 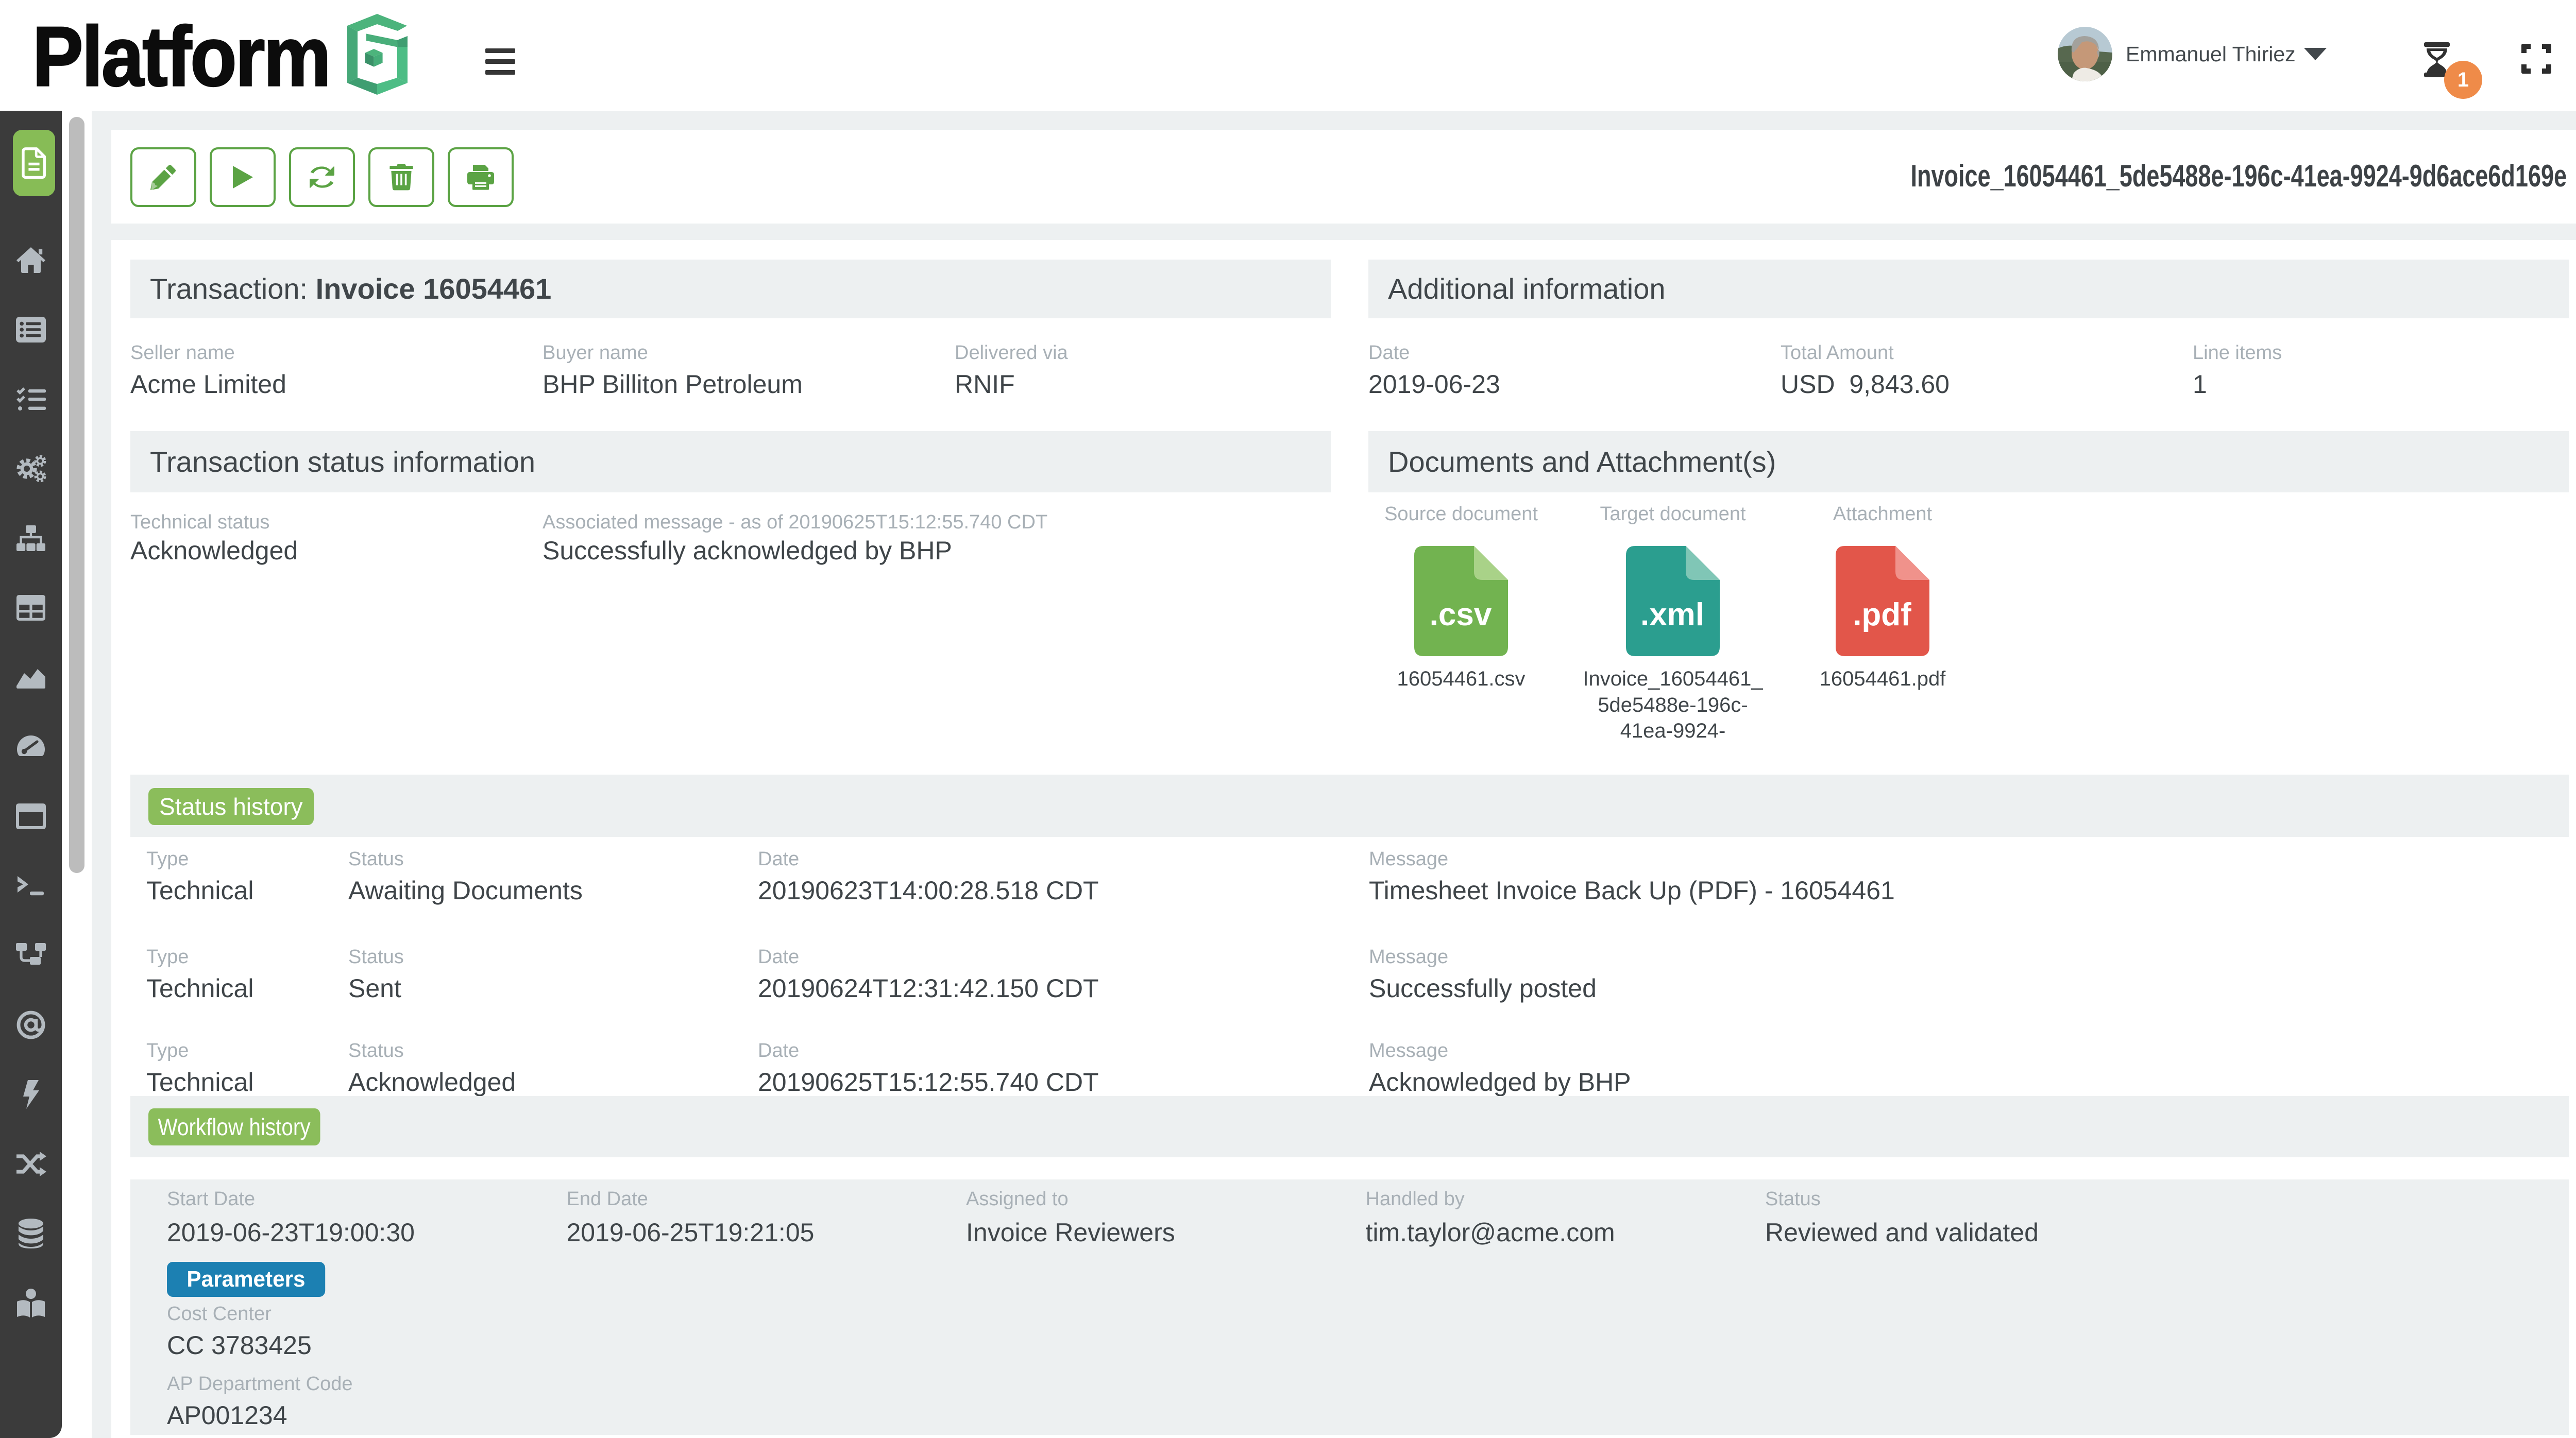 I want to click on svg-text: .pdf, so click(x=1882, y=614).